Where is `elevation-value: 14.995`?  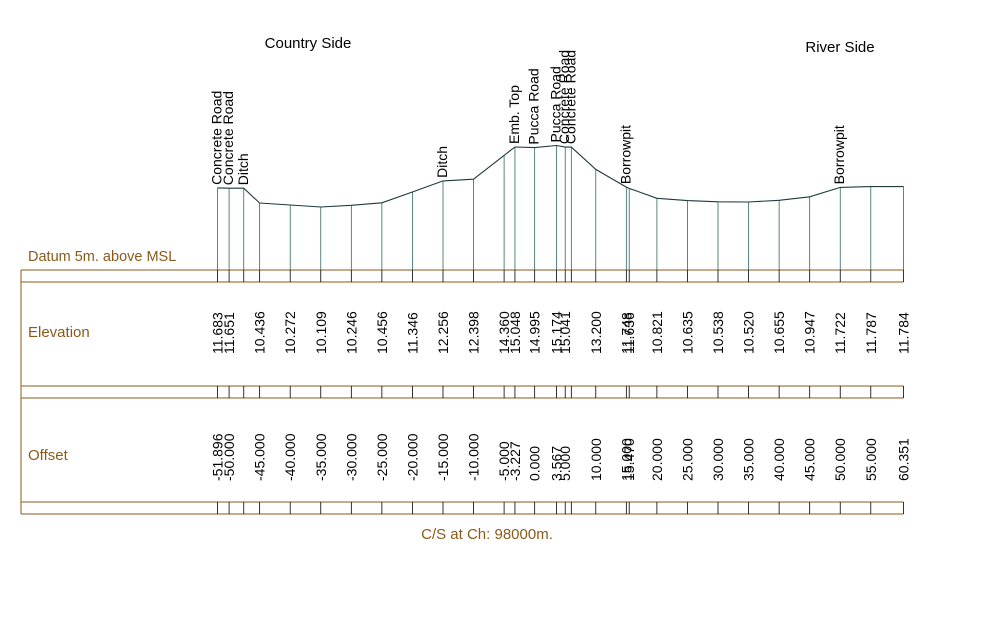
elevation-value: 14.995 is located at coordinates (535, 332).